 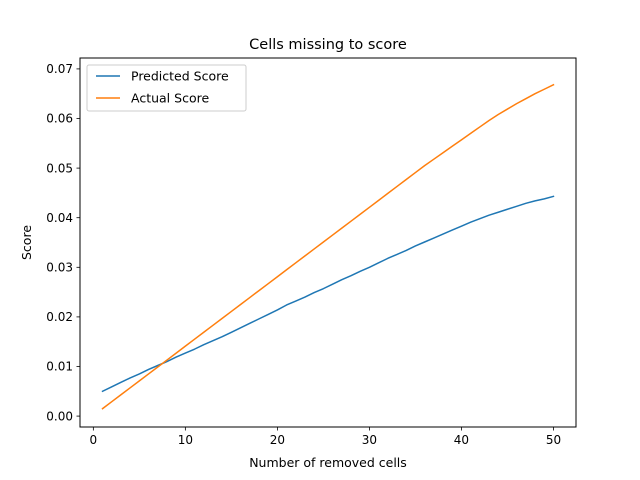 I want to click on x-axis-ticks: 0 10 20 30 40 50, so click(x=325, y=437).